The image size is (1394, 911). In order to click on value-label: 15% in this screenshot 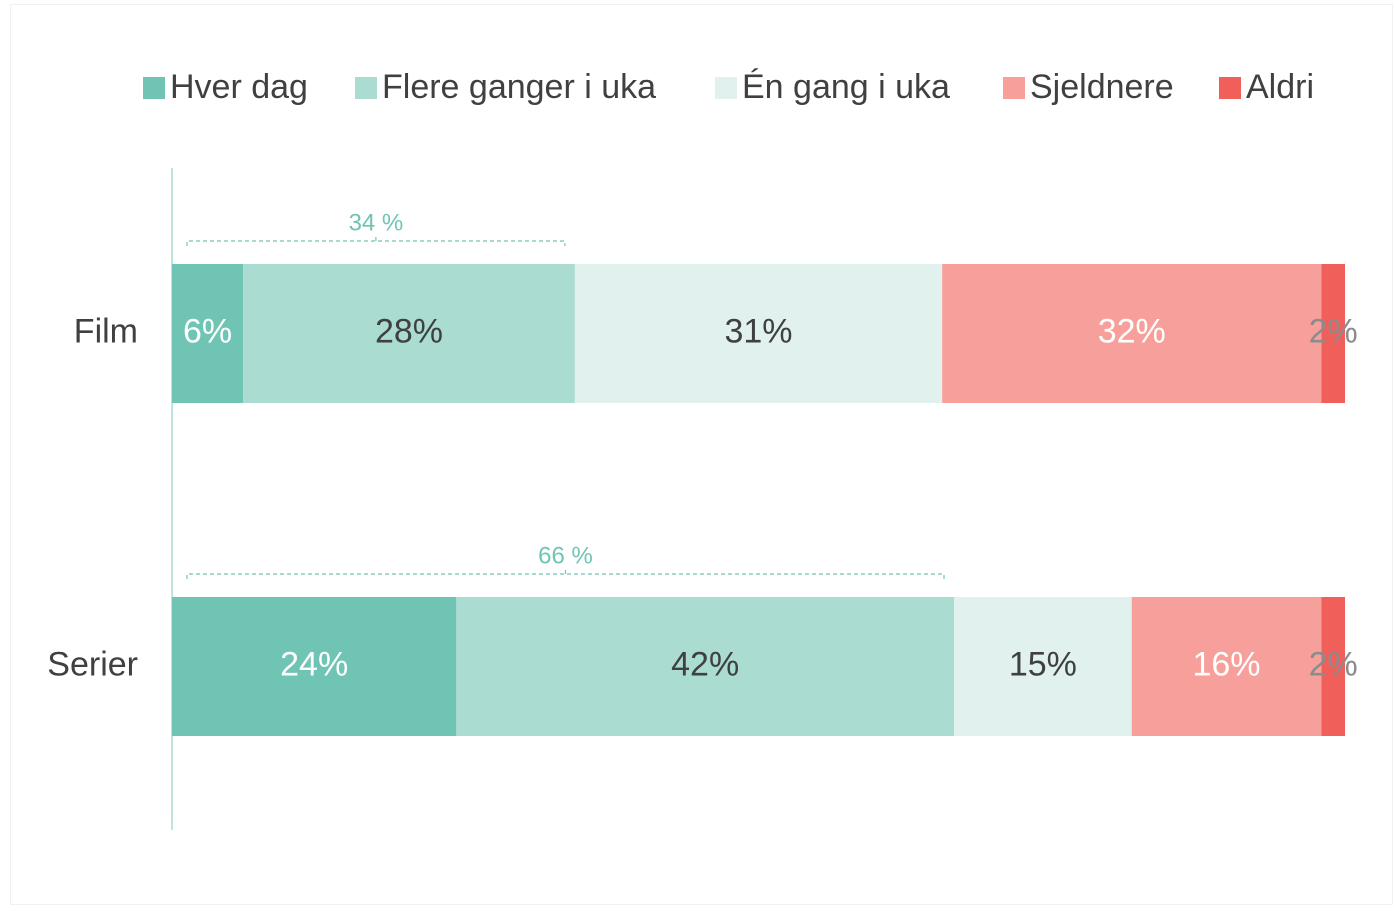, I will do `click(1043, 664)`.